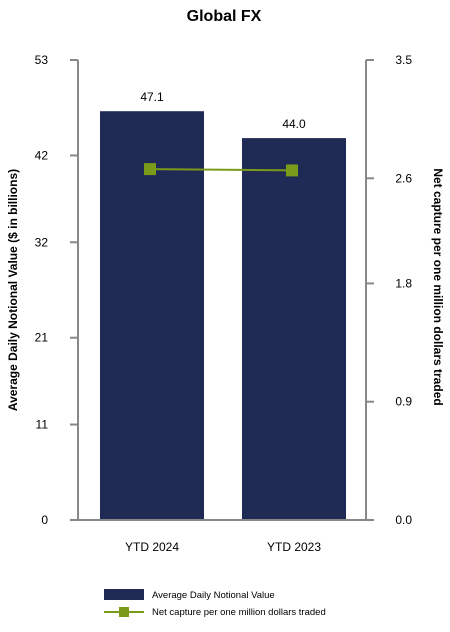  What do you see at coordinates (403, 520) in the screenshot?
I see `right-axis-tick-label: 0.0` at bounding box center [403, 520].